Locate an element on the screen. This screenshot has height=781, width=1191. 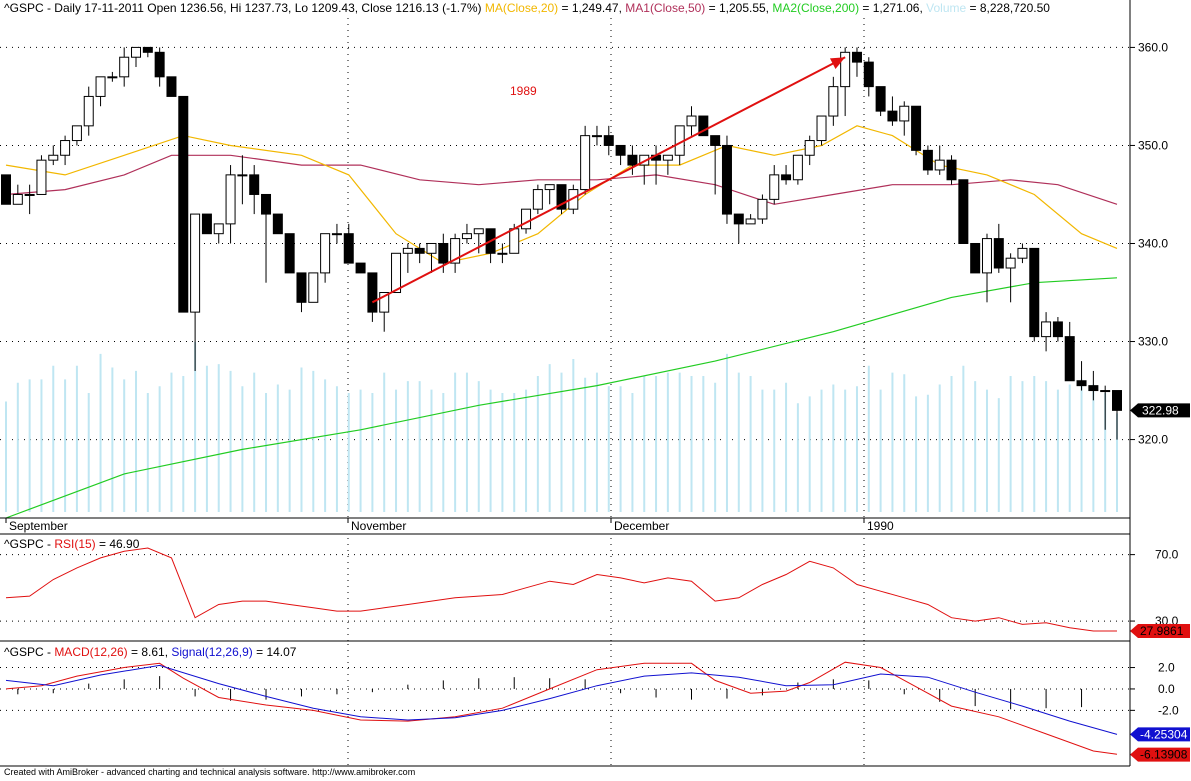
rsi-axis: 70.030.027.9861 is located at coordinates (1160, 593).